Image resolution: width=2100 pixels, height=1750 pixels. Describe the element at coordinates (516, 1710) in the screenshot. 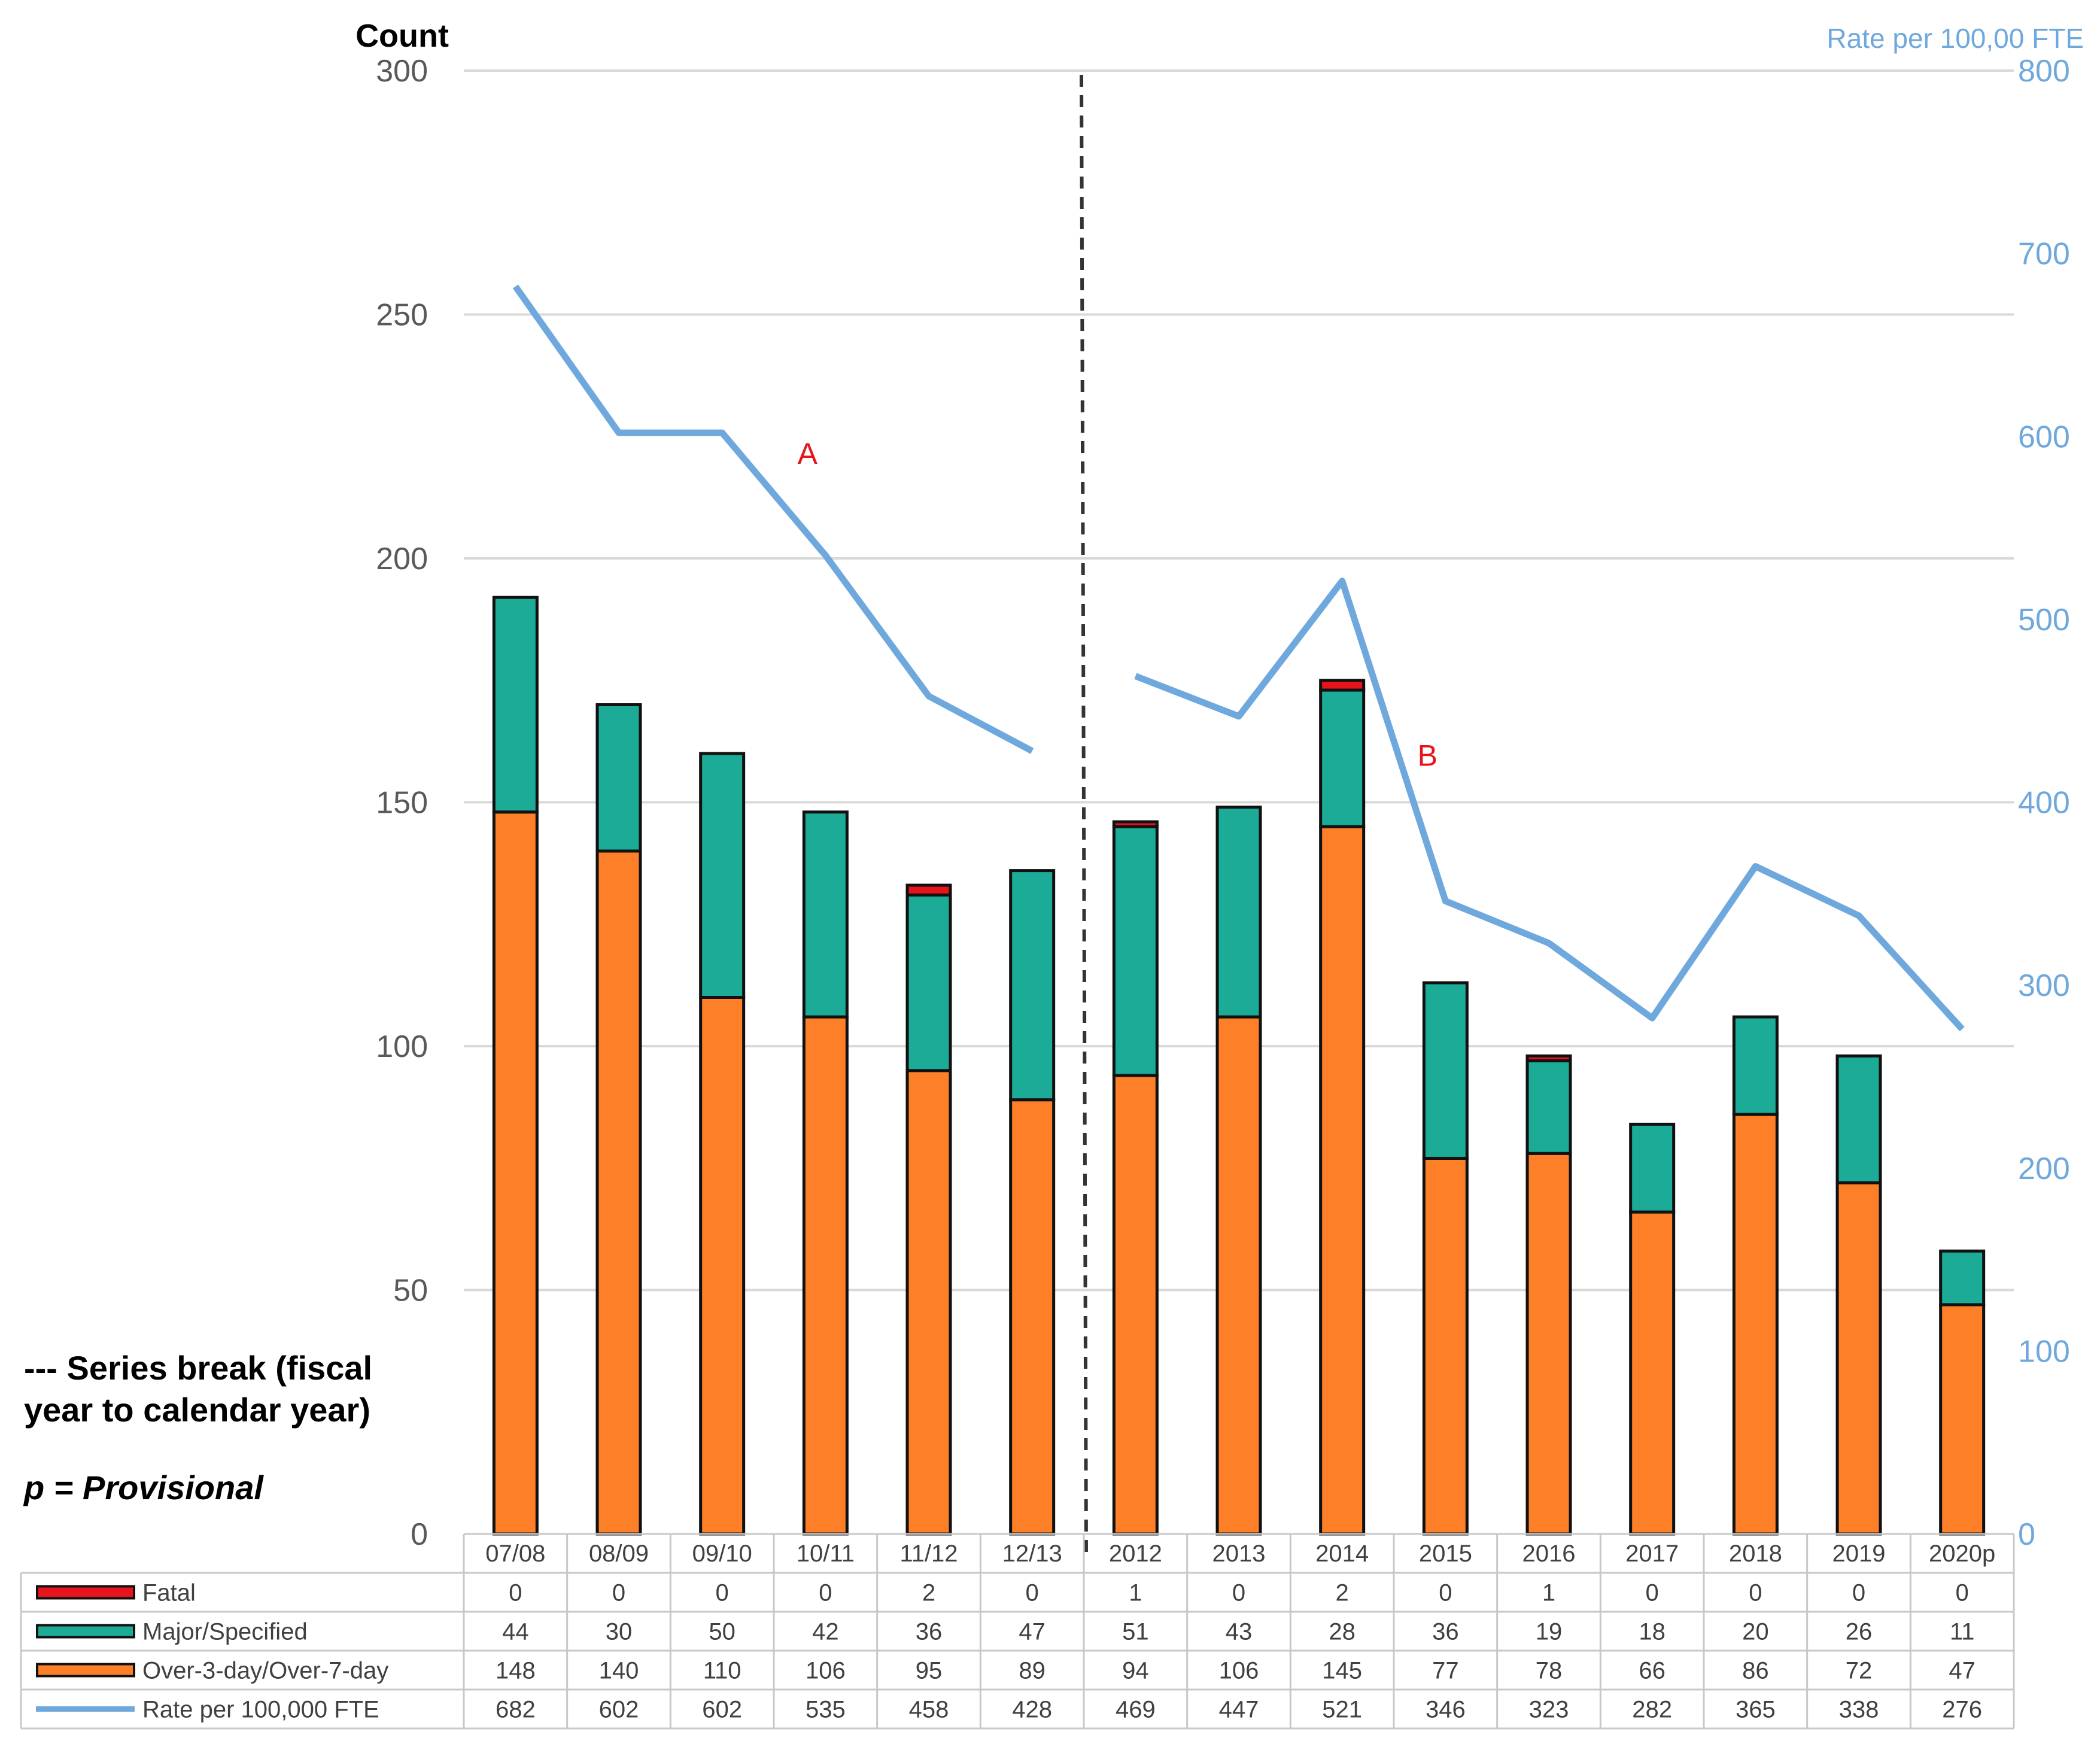

I see `table-cell: 682` at that location.